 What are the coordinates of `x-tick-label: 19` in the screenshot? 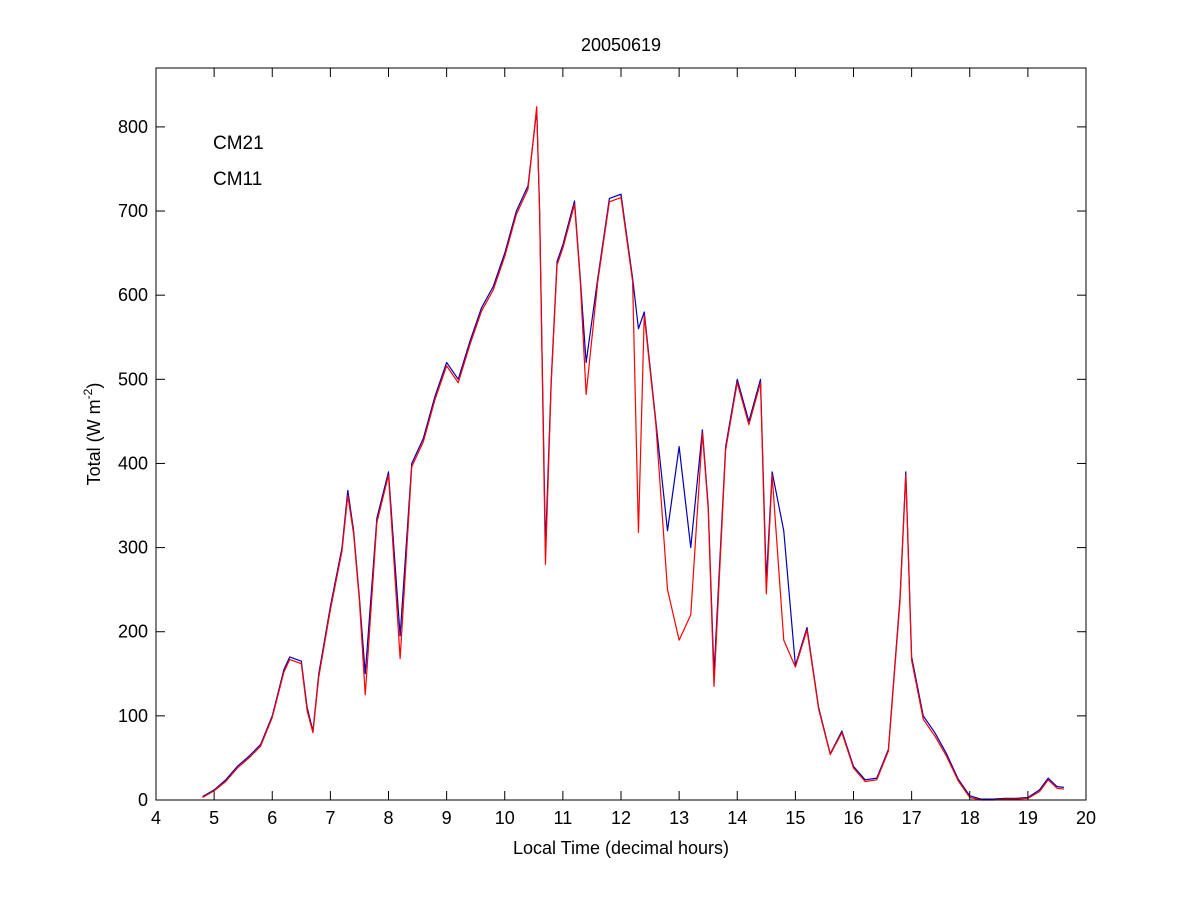 It's located at (1028, 818).